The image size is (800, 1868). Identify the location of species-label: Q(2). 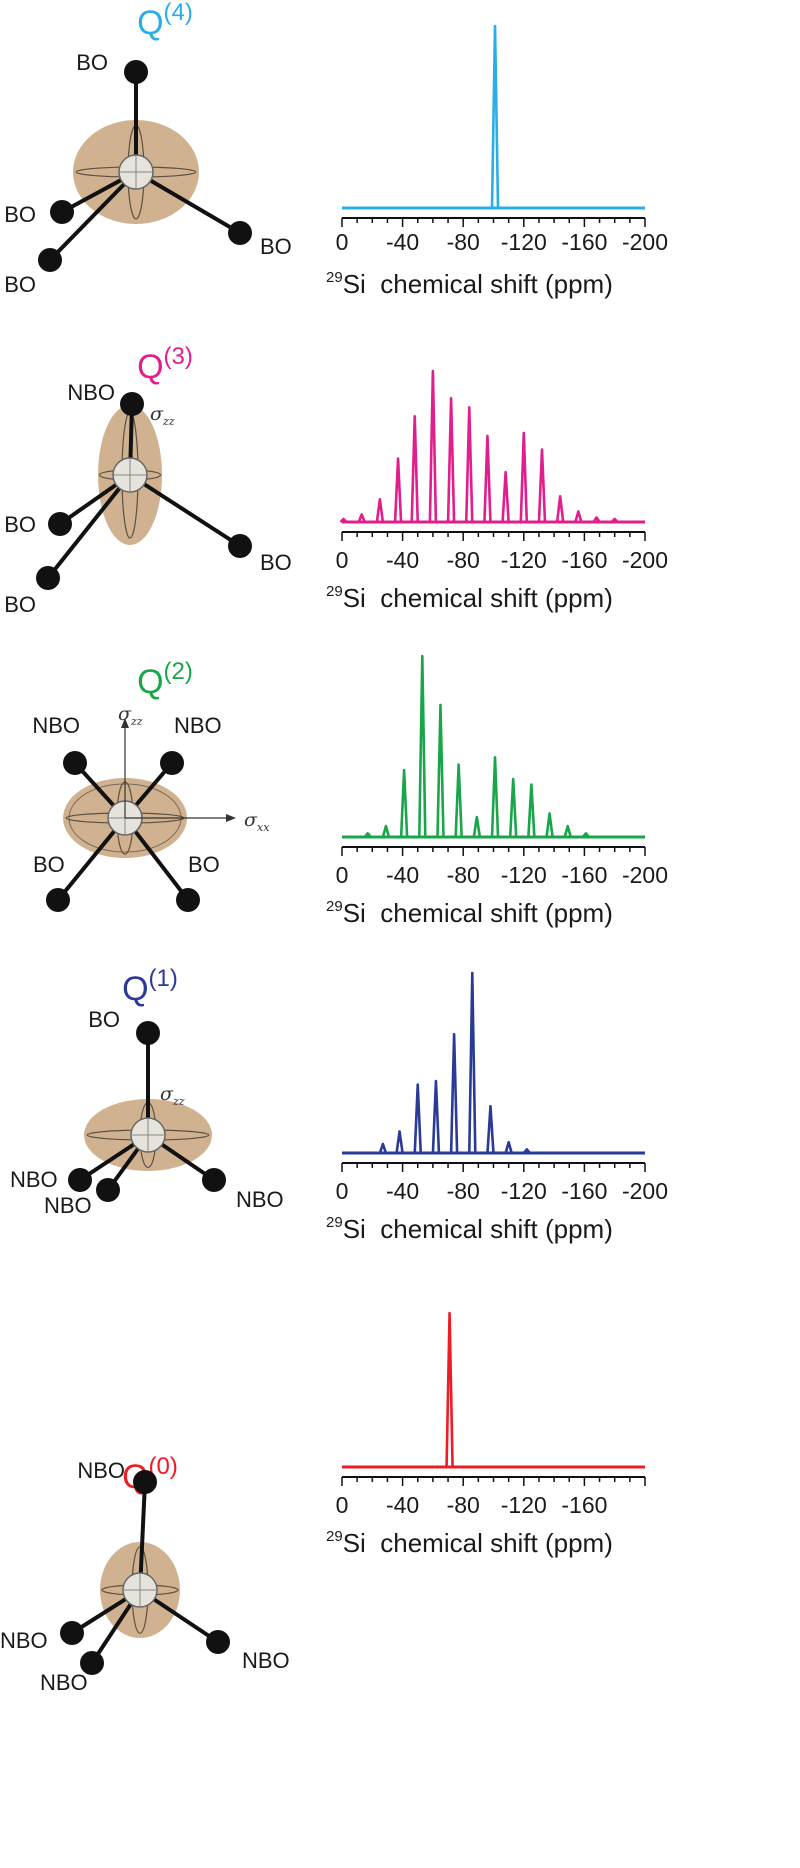
(165, 679).